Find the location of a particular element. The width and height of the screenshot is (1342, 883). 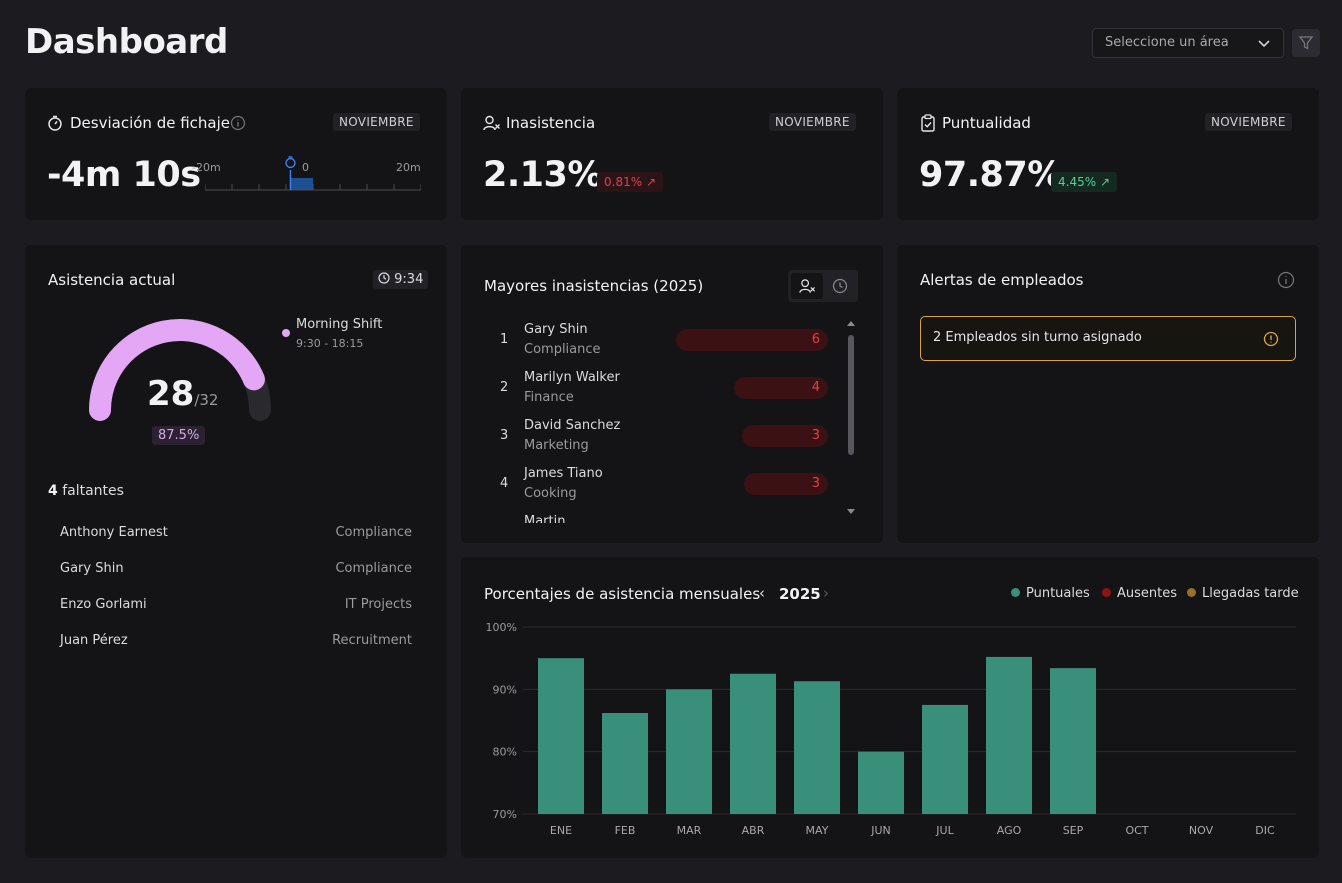

employee-dept: Finance is located at coordinates (549, 397).